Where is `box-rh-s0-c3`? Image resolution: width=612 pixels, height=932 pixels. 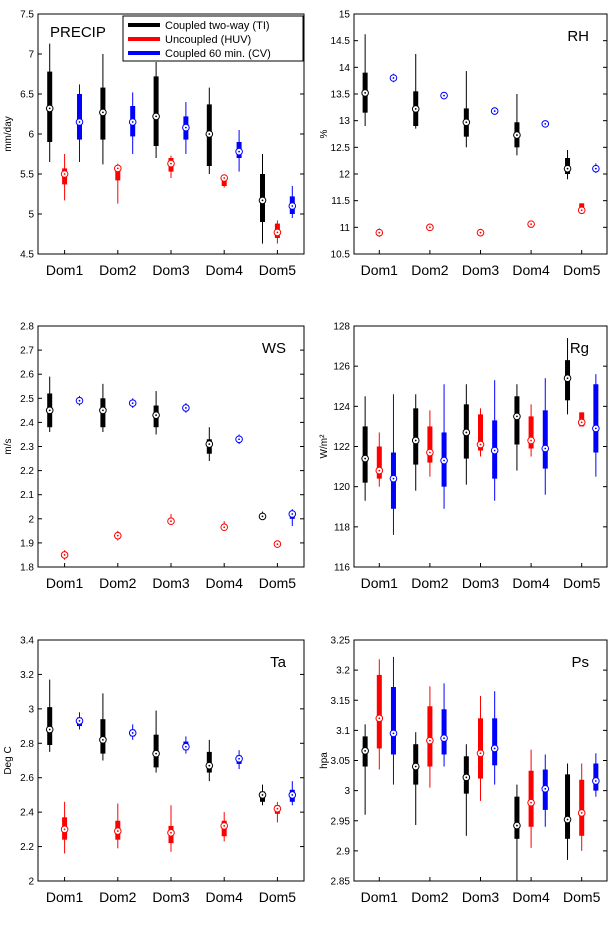
box-rh-s0-c3 is located at coordinates (517, 125).